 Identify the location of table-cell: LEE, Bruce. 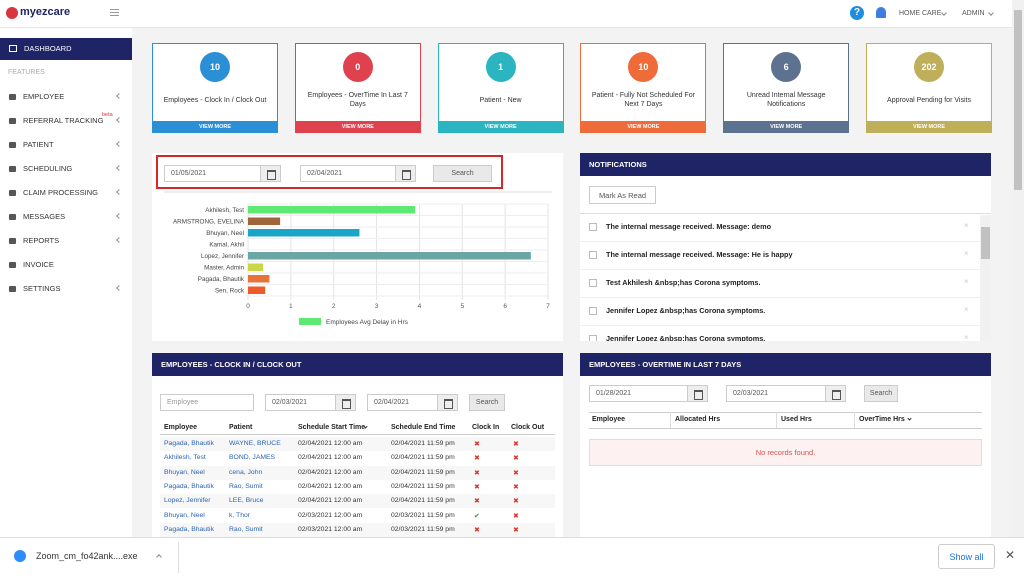
(246, 501).